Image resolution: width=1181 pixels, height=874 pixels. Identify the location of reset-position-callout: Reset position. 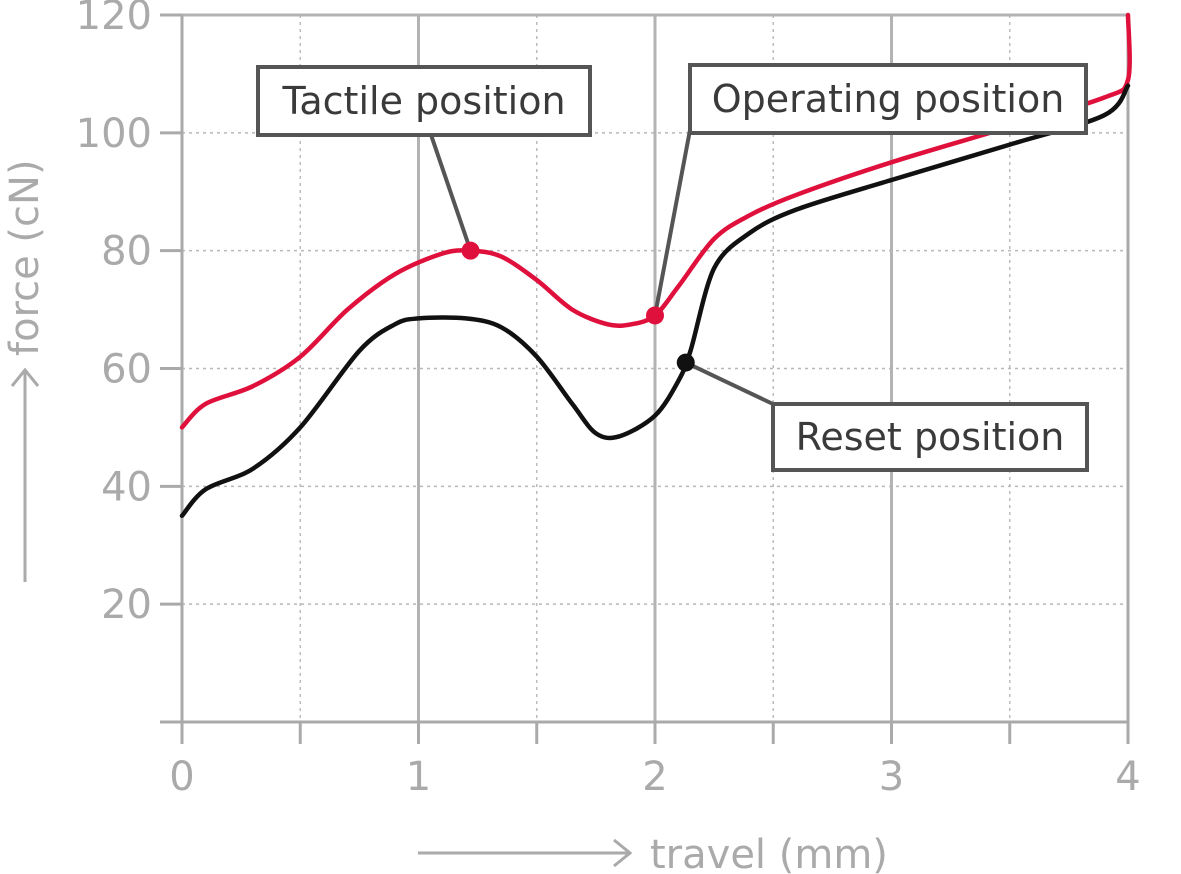
(882, 412).